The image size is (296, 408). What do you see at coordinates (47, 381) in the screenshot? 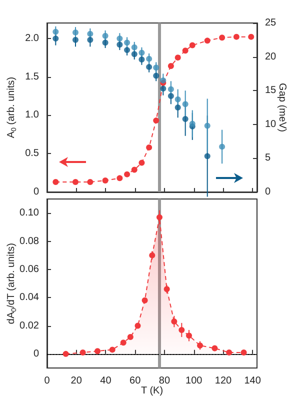
I see `x-tick-label: 0` at bounding box center [47, 381].